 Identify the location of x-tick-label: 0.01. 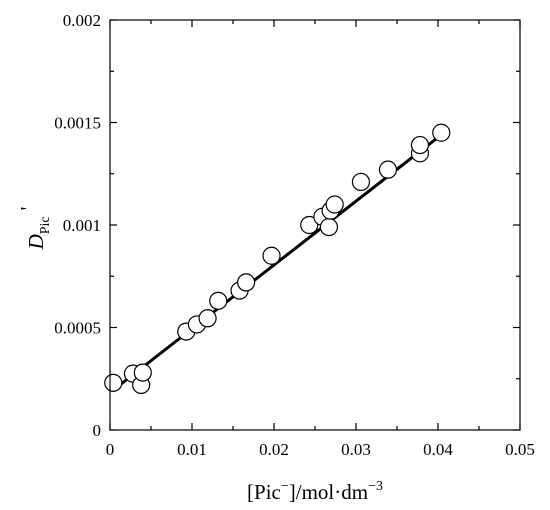
(192, 449).